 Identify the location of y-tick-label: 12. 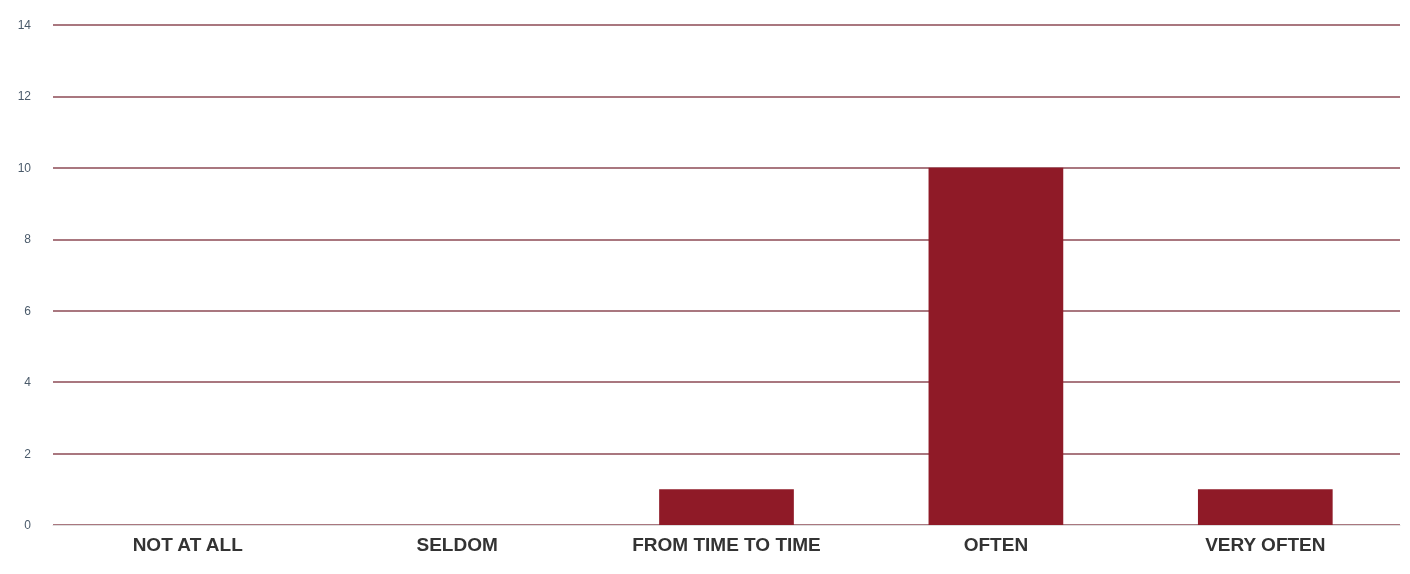
(24, 96).